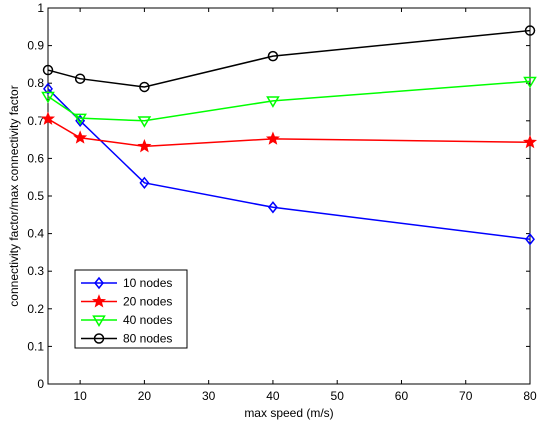 This screenshot has width=538, height=427. What do you see at coordinates (147, 339) in the screenshot?
I see `legend-label-80-nodes: 80 nodes` at bounding box center [147, 339].